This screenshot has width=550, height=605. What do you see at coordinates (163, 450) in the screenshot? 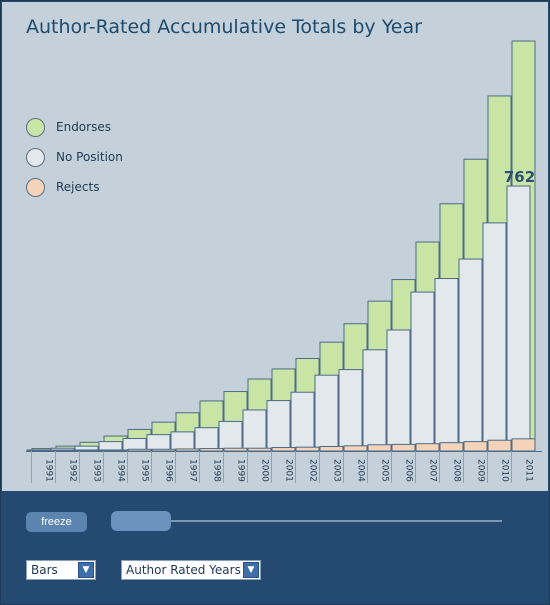
I see `bar-rejects-1996` at bounding box center [163, 450].